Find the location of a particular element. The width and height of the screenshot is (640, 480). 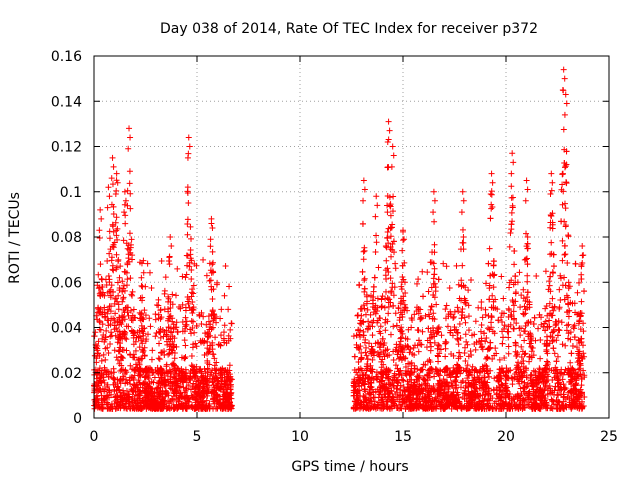

y-axis-label: ROTI / TECUs is located at coordinates (15, 238).